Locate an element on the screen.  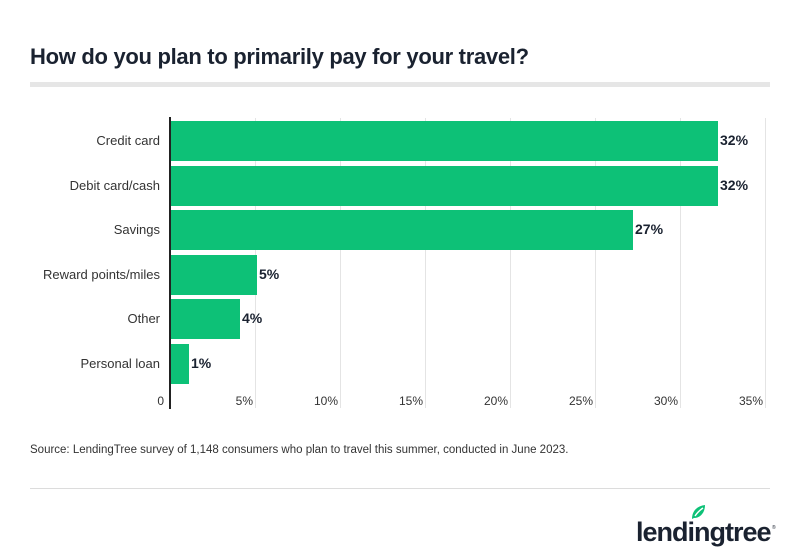
category-label: Personal loan is located at coordinates (120, 363).